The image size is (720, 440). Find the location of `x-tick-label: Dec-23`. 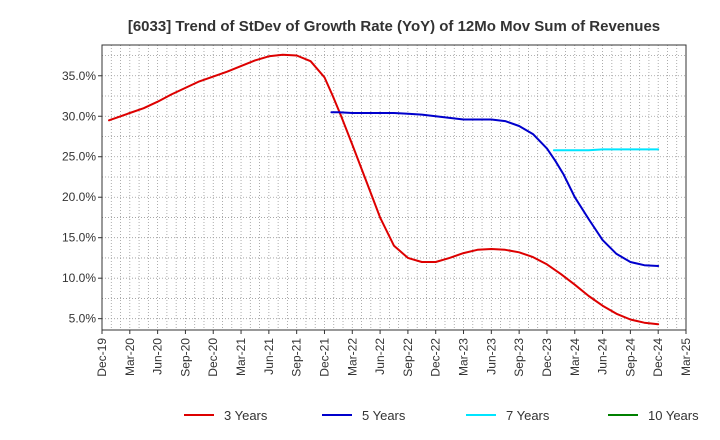

x-tick-label: Dec-23 is located at coordinates (547, 357).